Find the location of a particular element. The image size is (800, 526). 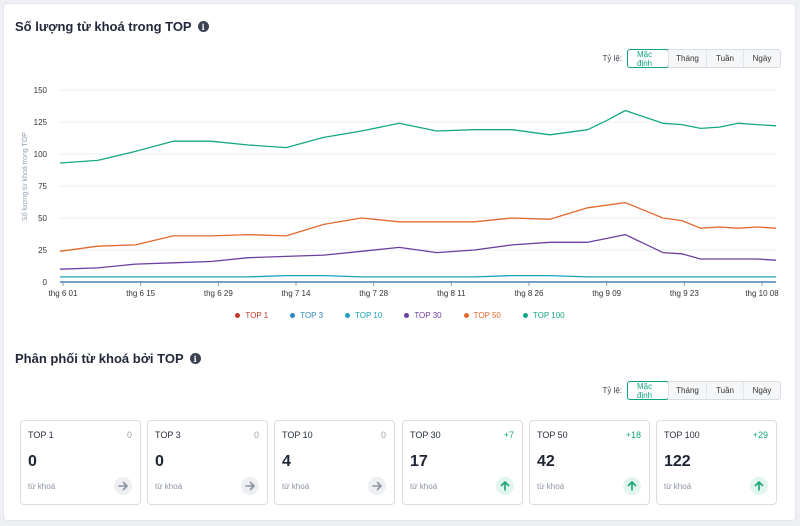

legend-item-top-50: TOP 50 is located at coordinates (482, 315).